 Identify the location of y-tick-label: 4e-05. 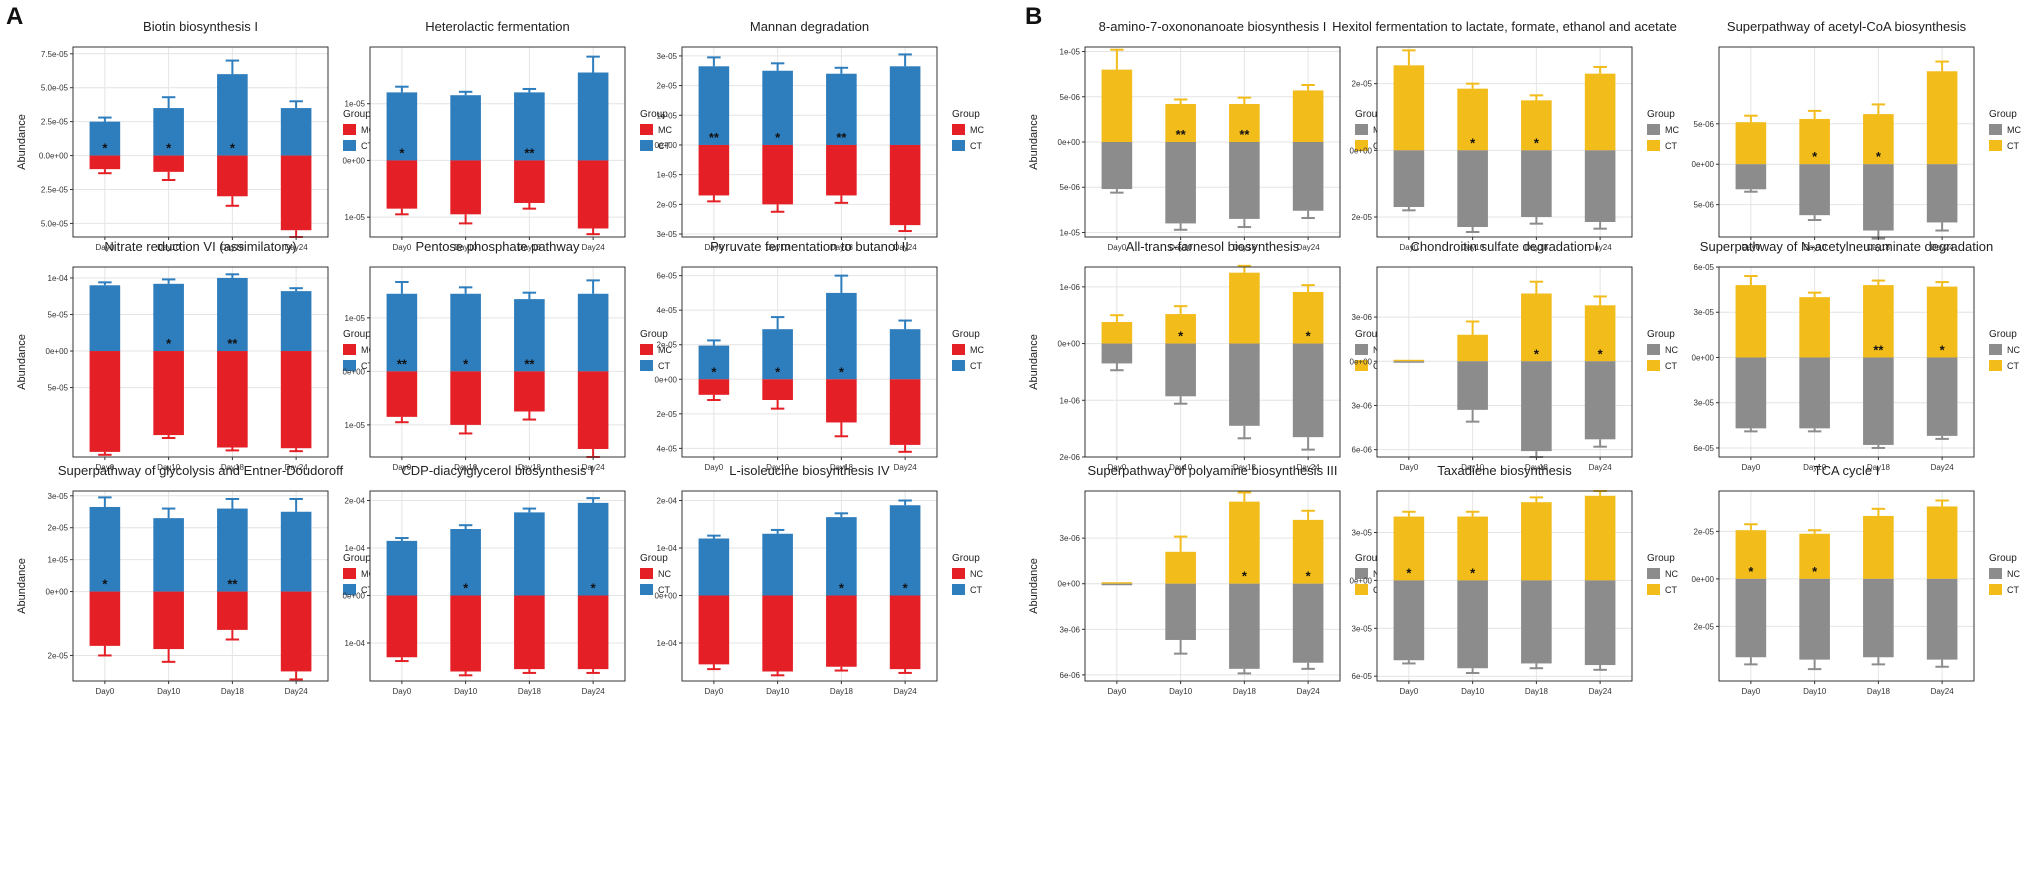
(667, 448).